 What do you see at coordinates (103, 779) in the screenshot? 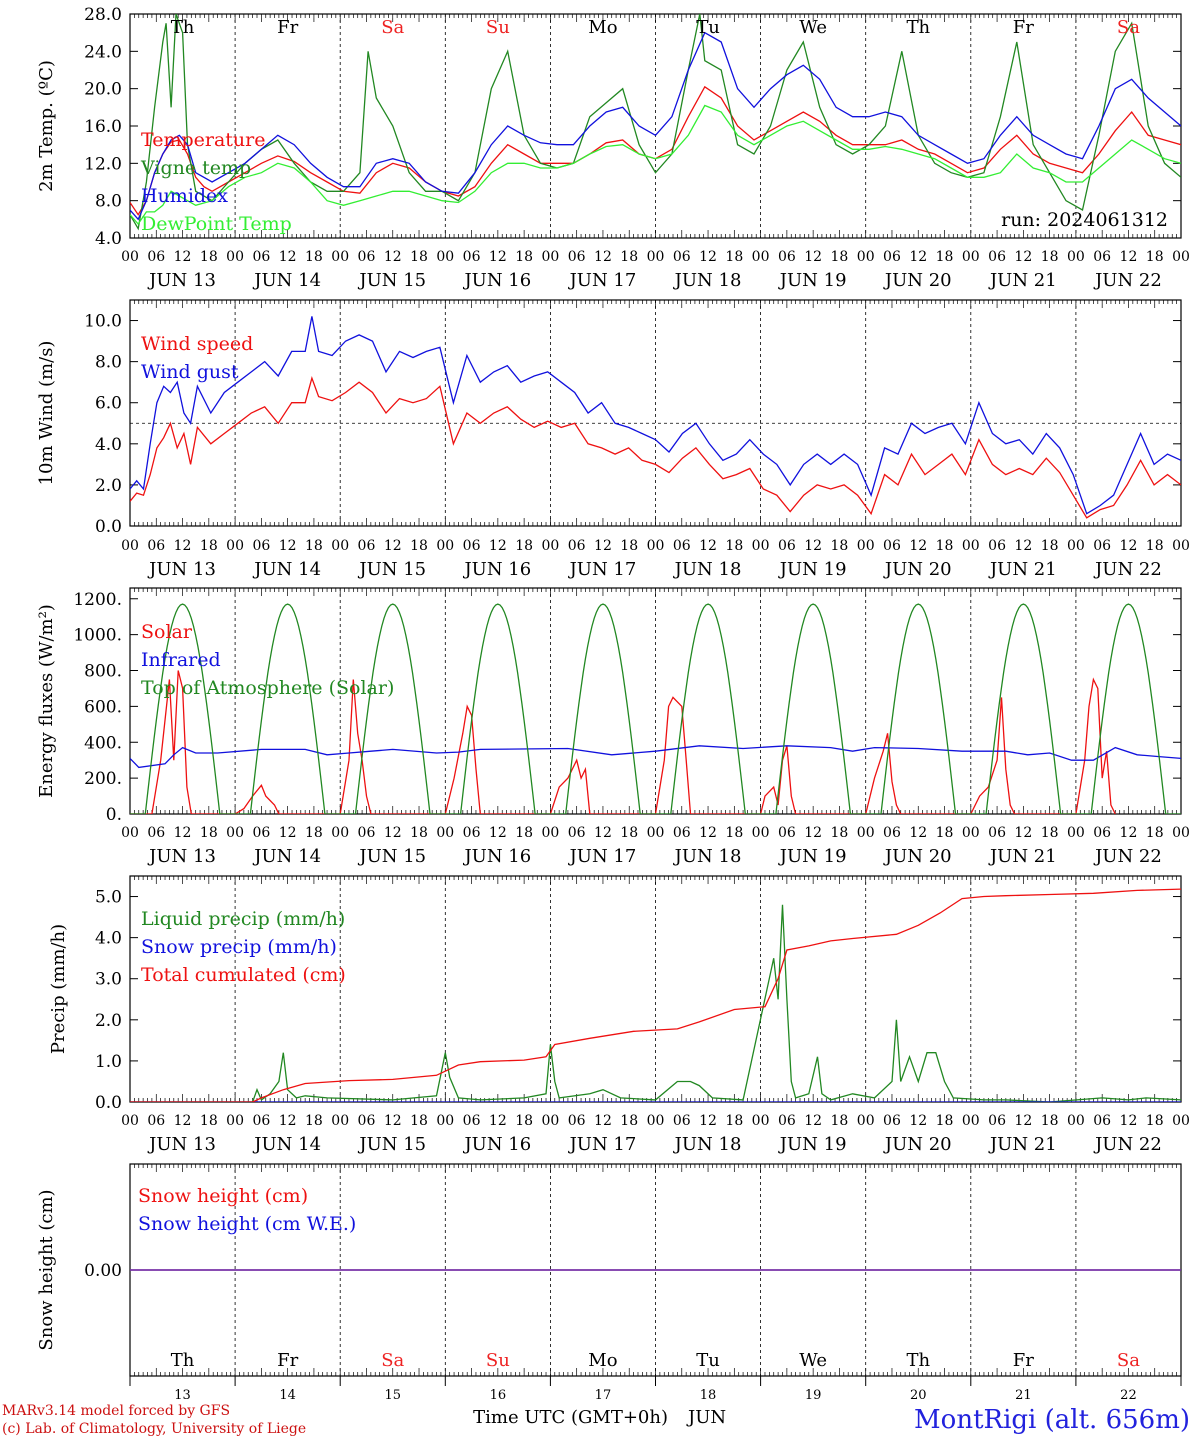
I see `y-tick-label: 200.` at bounding box center [103, 779].